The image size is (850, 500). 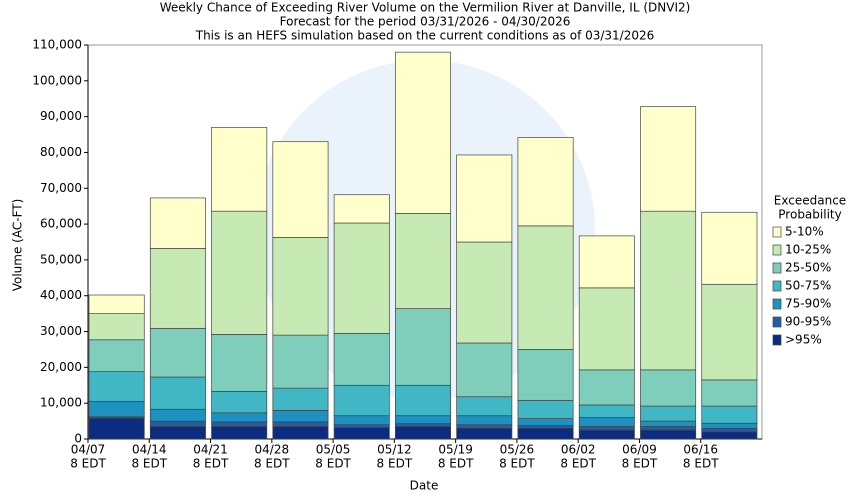 I want to click on y-tick-label: 20,000, so click(x=61, y=367).